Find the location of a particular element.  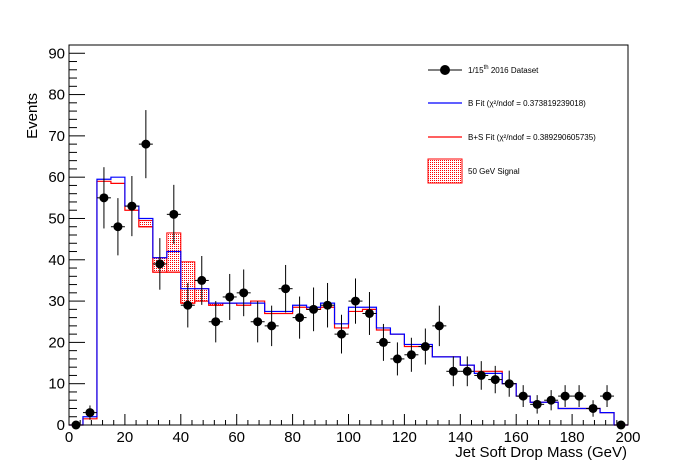

y-axis-title: Events is located at coordinates (32, 116).